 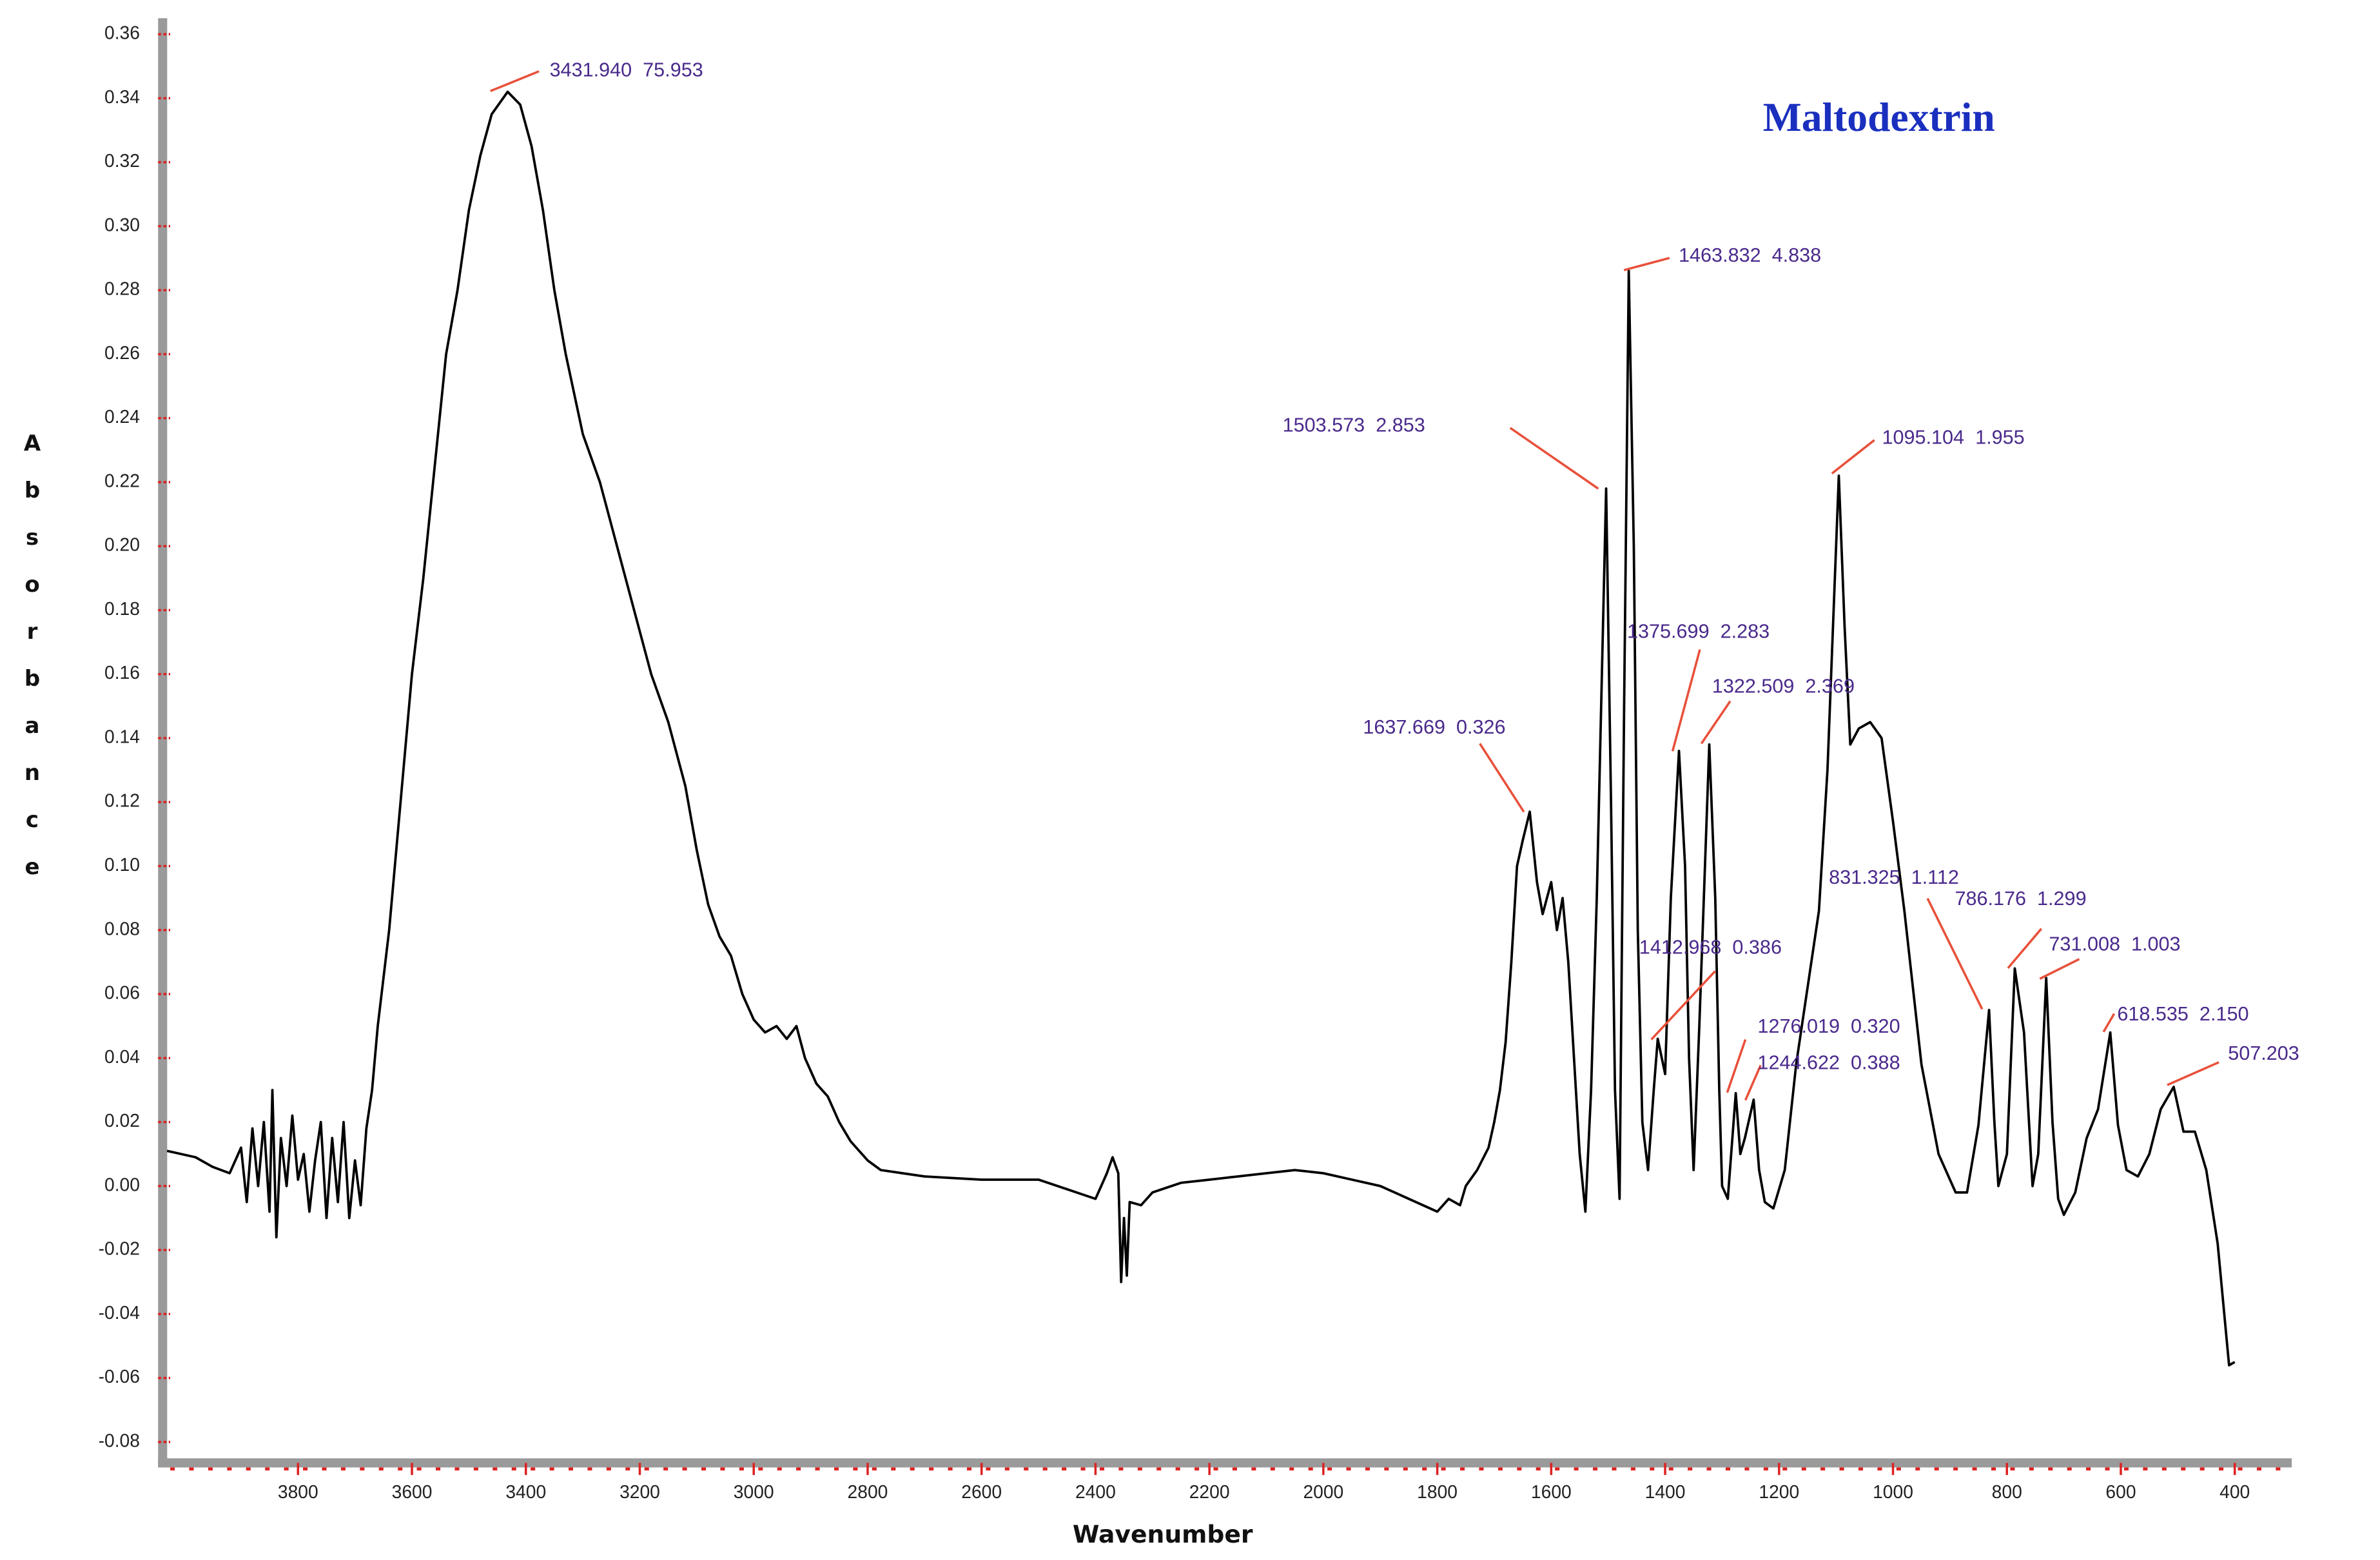 I want to click on annotation: 1412.968 0.386, so click(x=1710, y=947).